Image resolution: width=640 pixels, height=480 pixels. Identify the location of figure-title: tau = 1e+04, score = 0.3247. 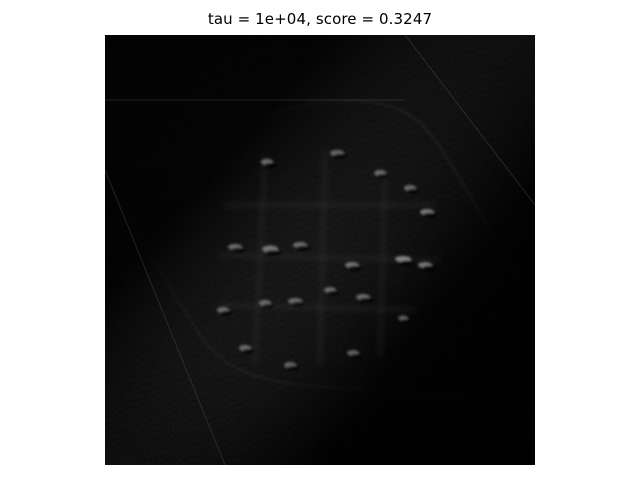
(320, 19).